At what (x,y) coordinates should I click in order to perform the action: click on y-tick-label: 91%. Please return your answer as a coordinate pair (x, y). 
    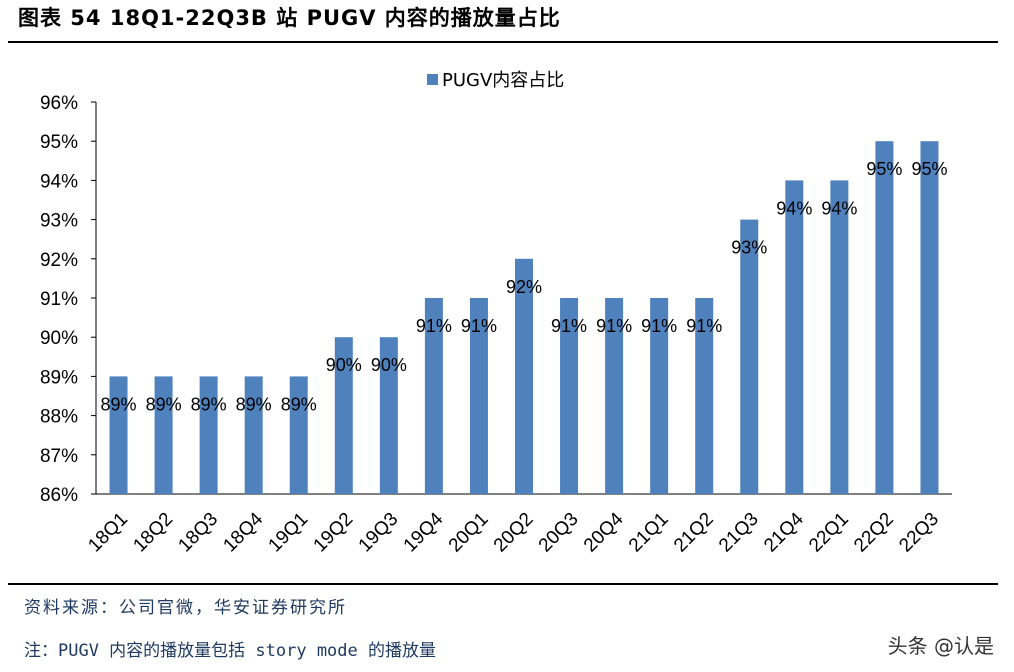
    Looking at the image, I should click on (59, 299).